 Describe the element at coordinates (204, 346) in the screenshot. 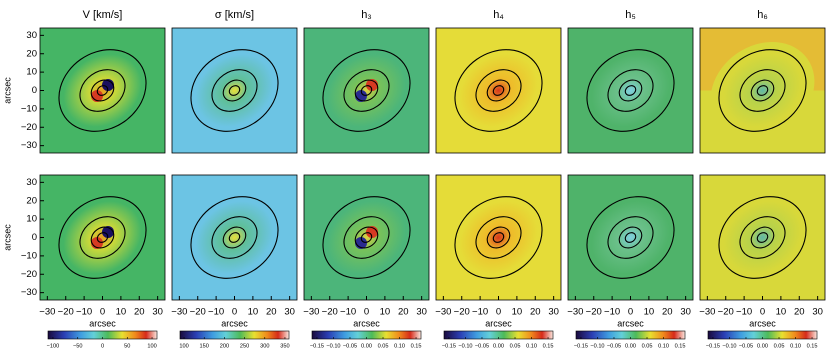

I see `colorbar-tick-label: 150` at that location.